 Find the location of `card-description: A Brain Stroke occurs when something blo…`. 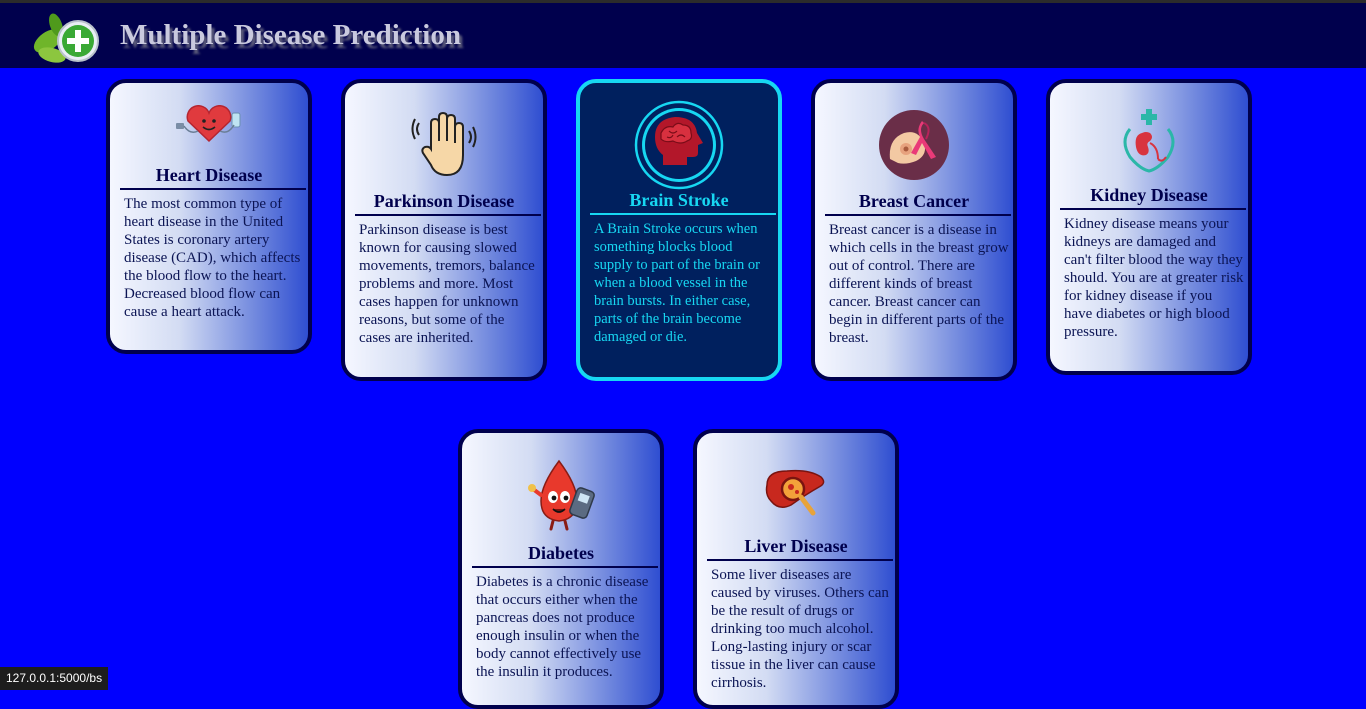

card-description: A Brain Stroke occurs when something blo… is located at coordinates (677, 283).